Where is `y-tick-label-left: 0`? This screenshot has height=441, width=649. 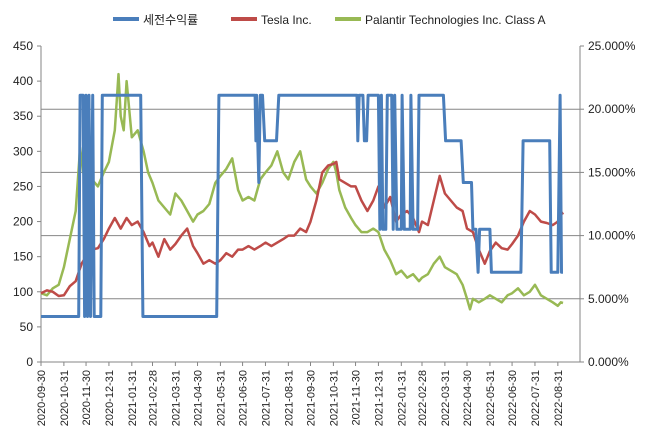
y-tick-label-left: 0 is located at coordinates (29, 362).